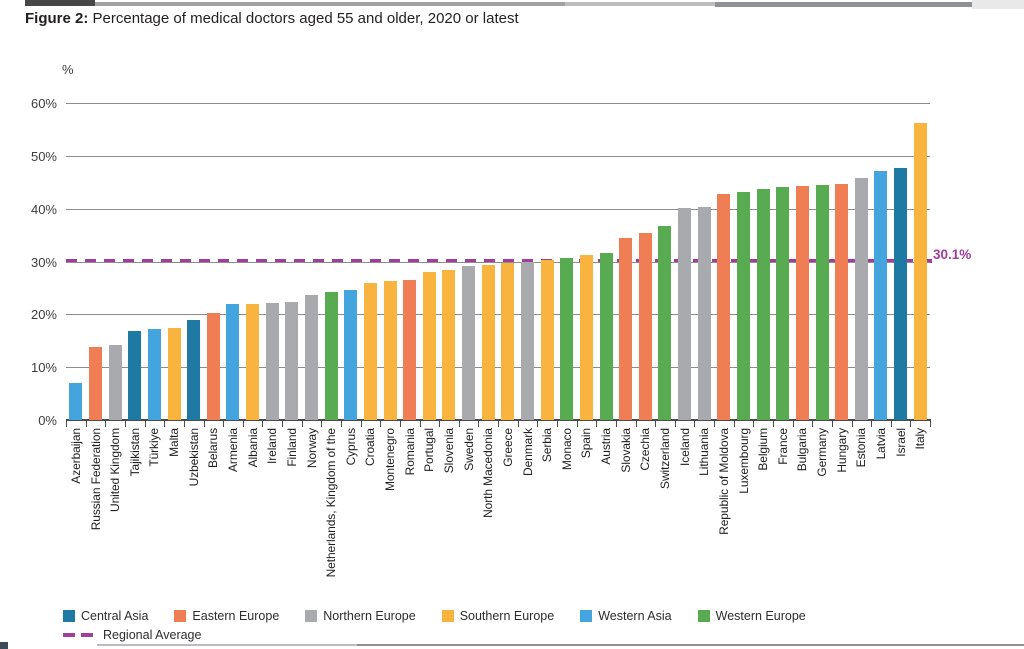 The height and width of the screenshot is (649, 1024). I want to click on x-label-france: France, so click(782, 446).